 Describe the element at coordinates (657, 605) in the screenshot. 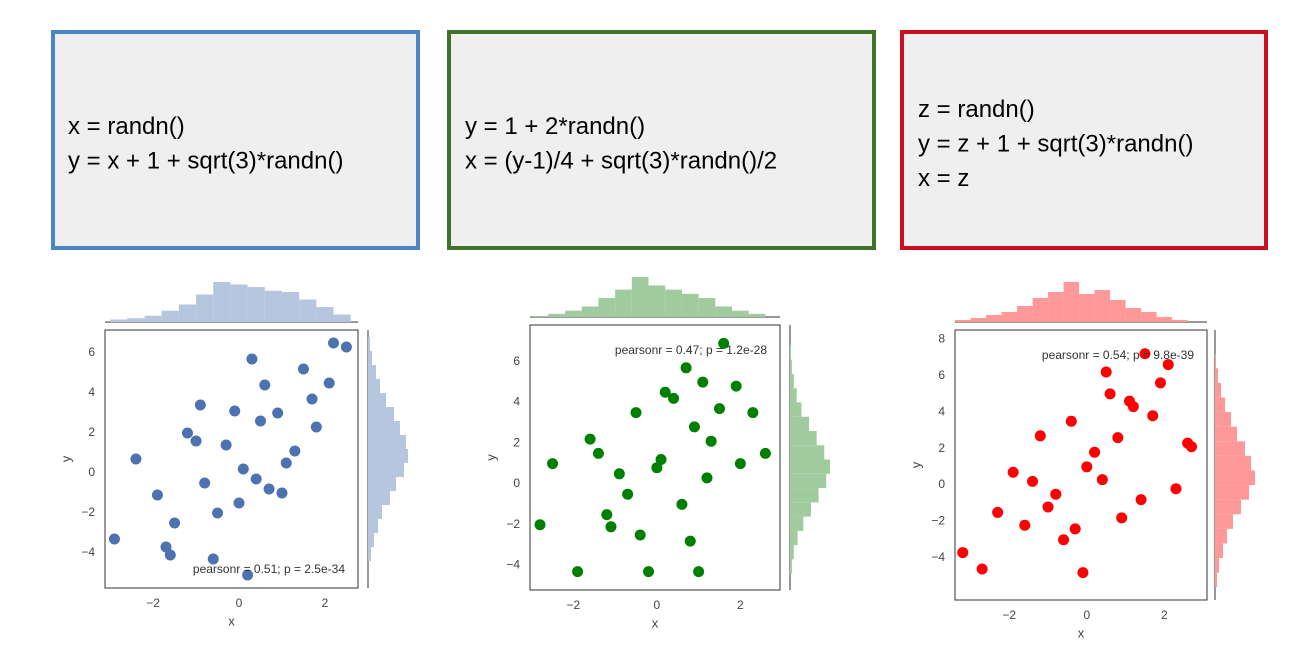

I see `x-tick-label: 0` at that location.